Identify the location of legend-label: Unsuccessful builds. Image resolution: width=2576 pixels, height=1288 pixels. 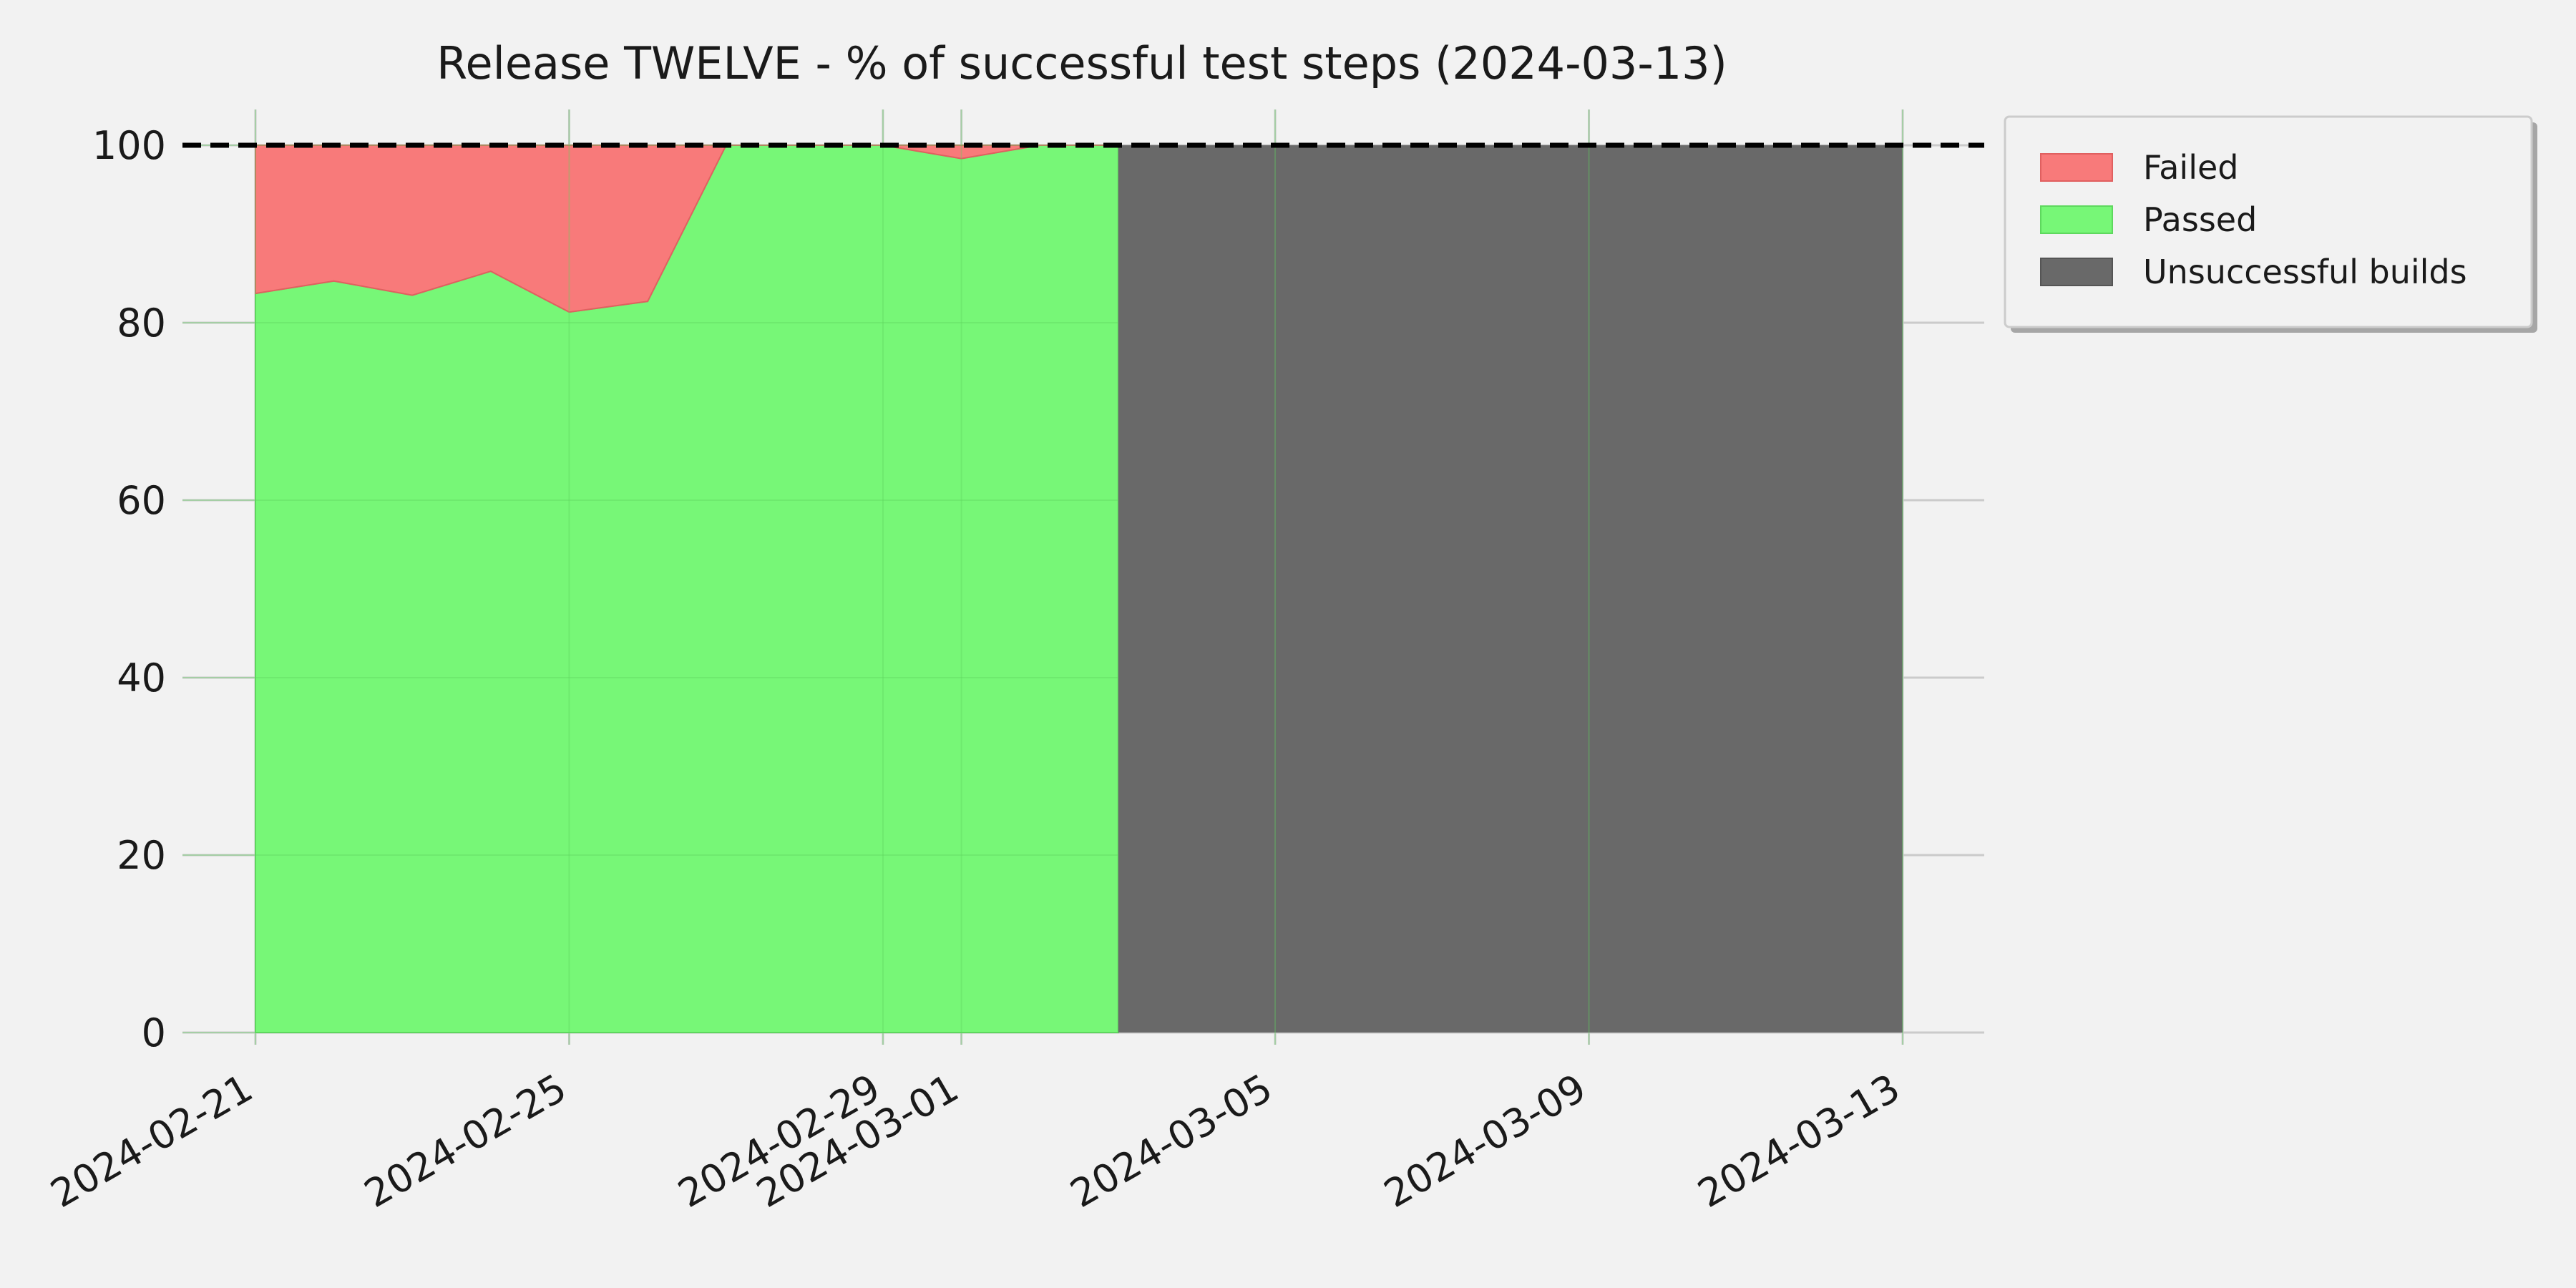
(2305, 272).